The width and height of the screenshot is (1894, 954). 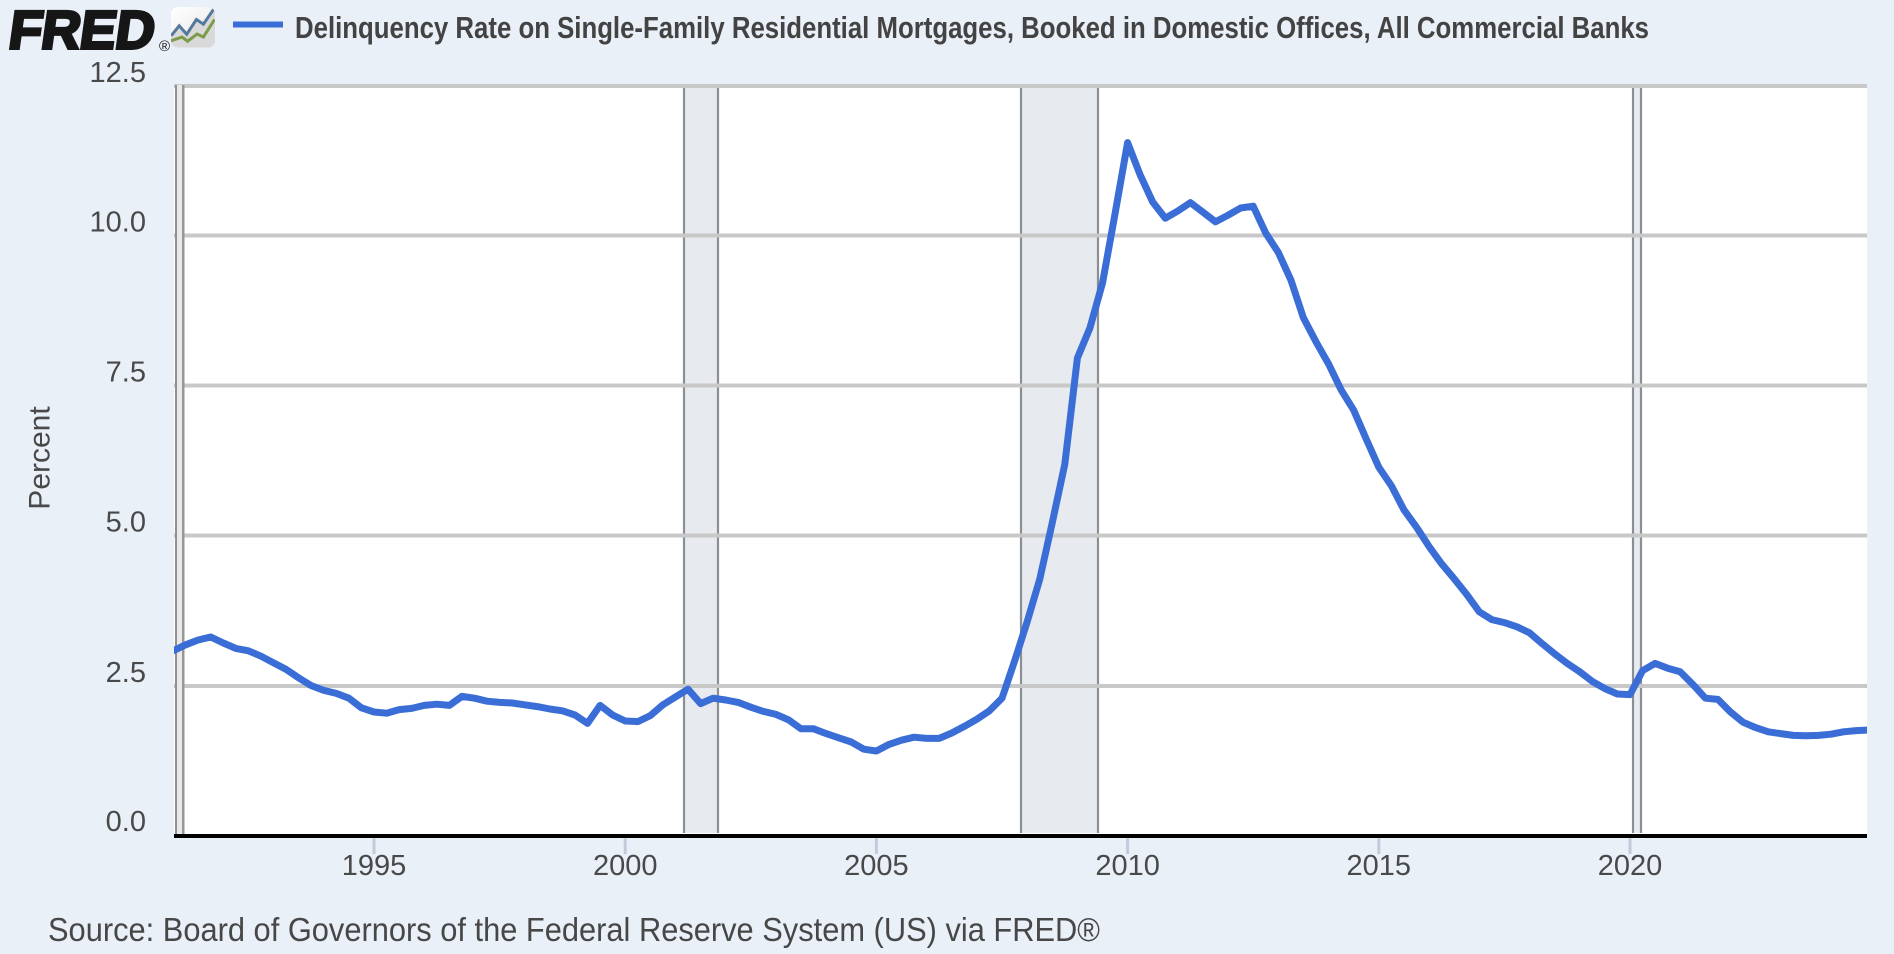 I want to click on svg-text: Percent, so click(x=40, y=458).